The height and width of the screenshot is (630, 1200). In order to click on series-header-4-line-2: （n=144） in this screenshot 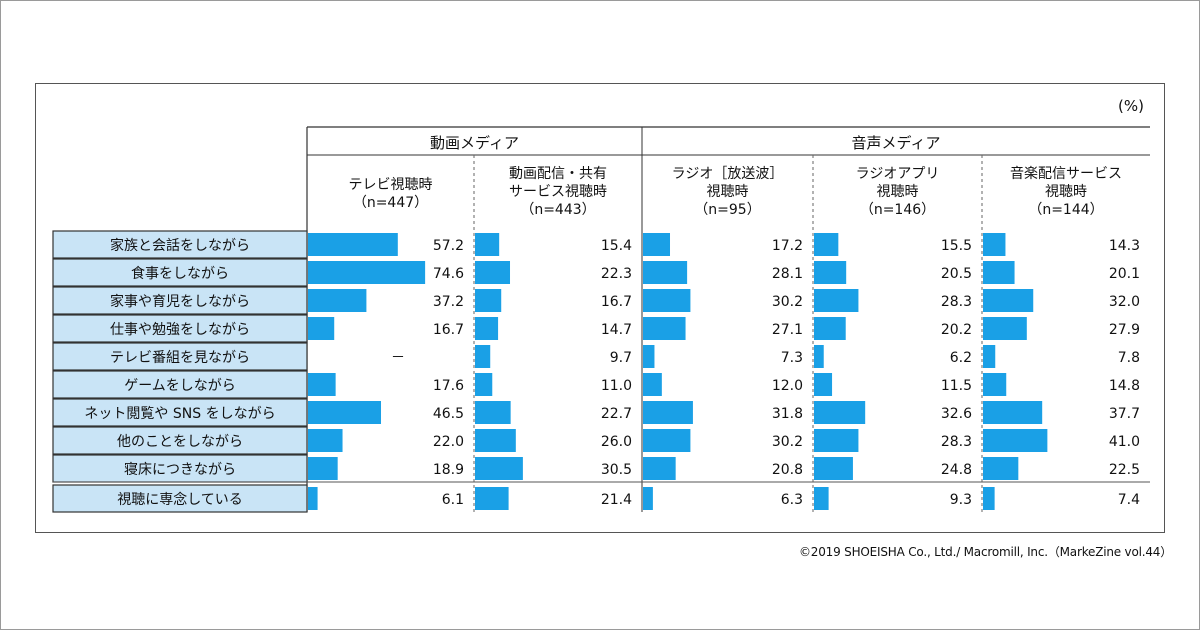, I will do `click(1065, 210)`.